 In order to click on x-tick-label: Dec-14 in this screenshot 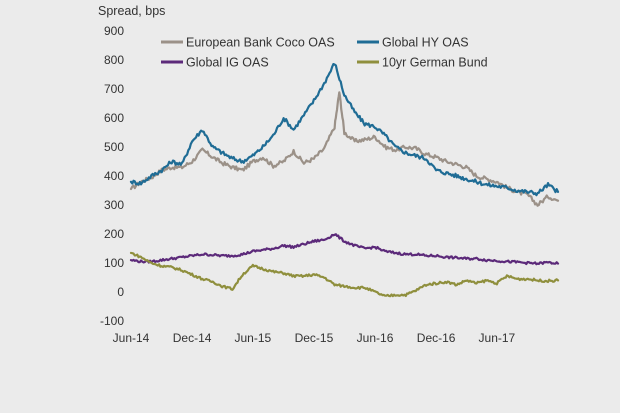, I will do `click(192, 338)`.